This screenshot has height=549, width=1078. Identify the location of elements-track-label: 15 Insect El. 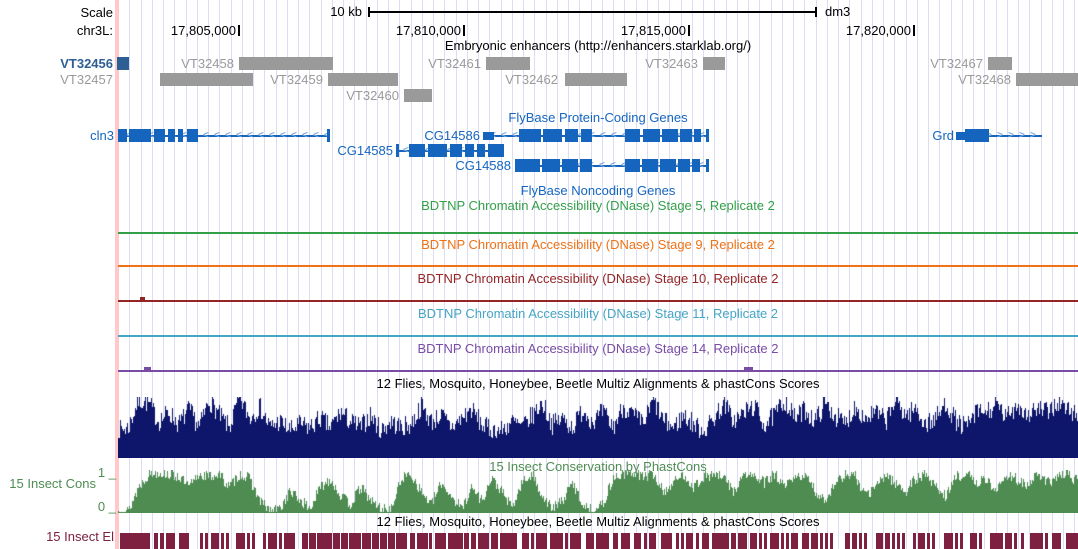
(80, 536).